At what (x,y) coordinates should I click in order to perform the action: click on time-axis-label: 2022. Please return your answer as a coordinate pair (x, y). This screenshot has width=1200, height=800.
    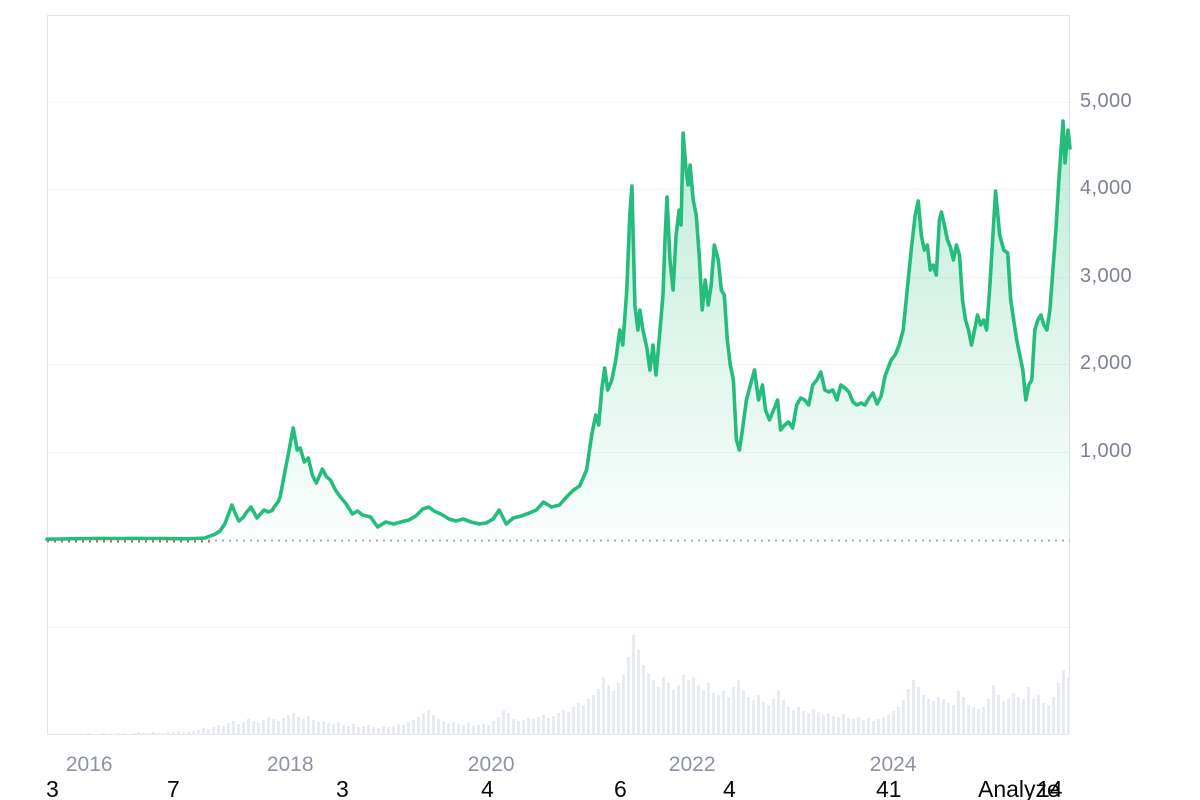
    Looking at the image, I should click on (692, 764).